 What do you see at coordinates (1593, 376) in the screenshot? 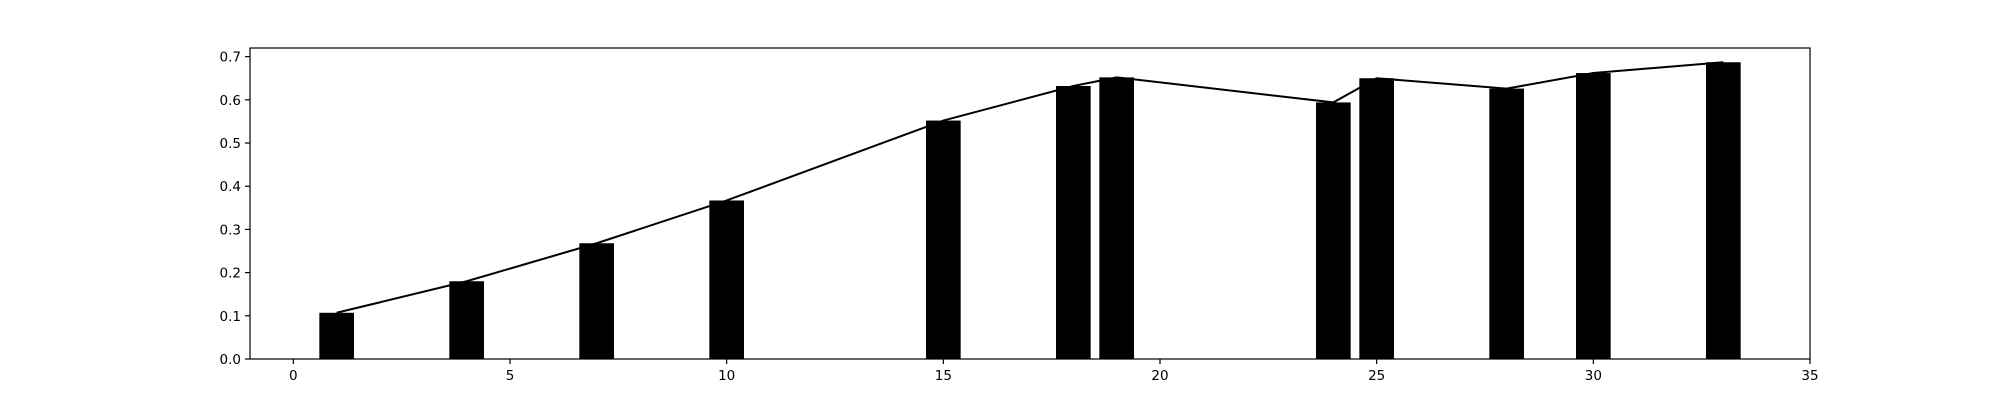
I see `x-tick-label: 30` at bounding box center [1593, 376].